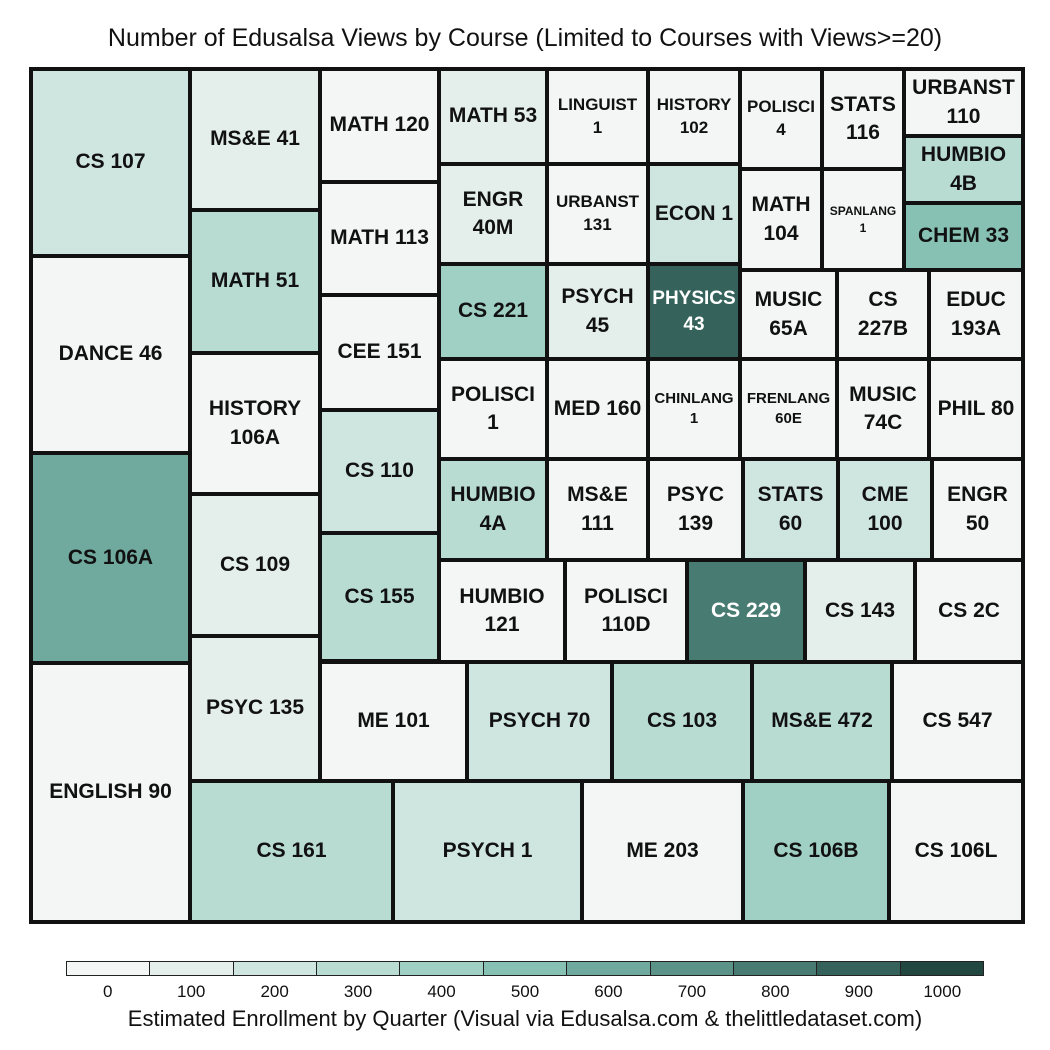  I want to click on treemap-tile: PHYSICS 43, so click(694, 311).